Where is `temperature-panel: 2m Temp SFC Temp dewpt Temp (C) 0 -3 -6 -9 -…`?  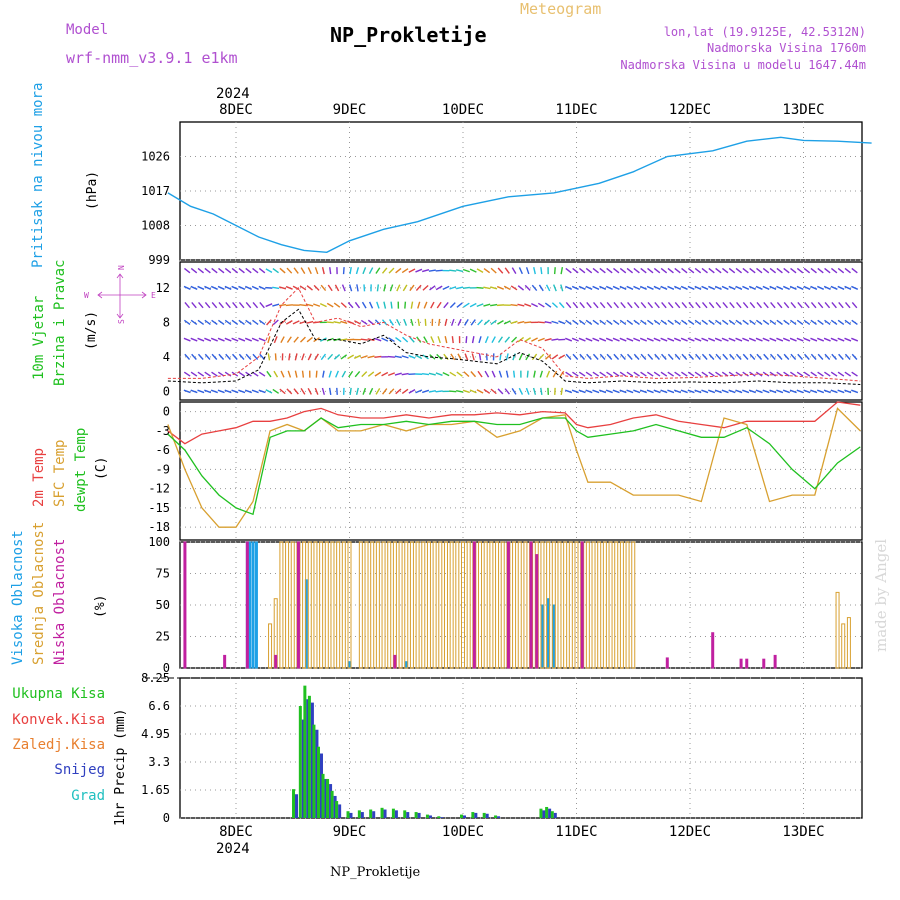 temperature-panel: 2m Temp SFC Temp dewpt Temp (C) 0 -3 -6 -9 -… is located at coordinates (446, 467).